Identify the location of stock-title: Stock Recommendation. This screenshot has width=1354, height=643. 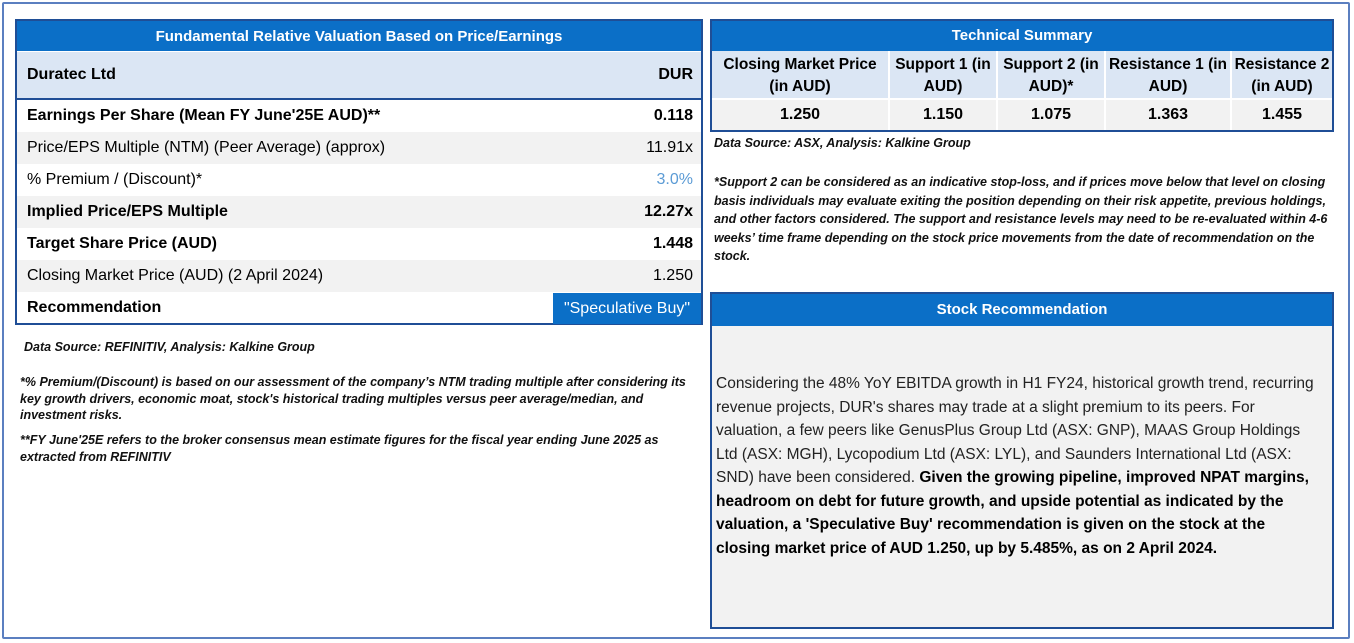
(1022, 310).